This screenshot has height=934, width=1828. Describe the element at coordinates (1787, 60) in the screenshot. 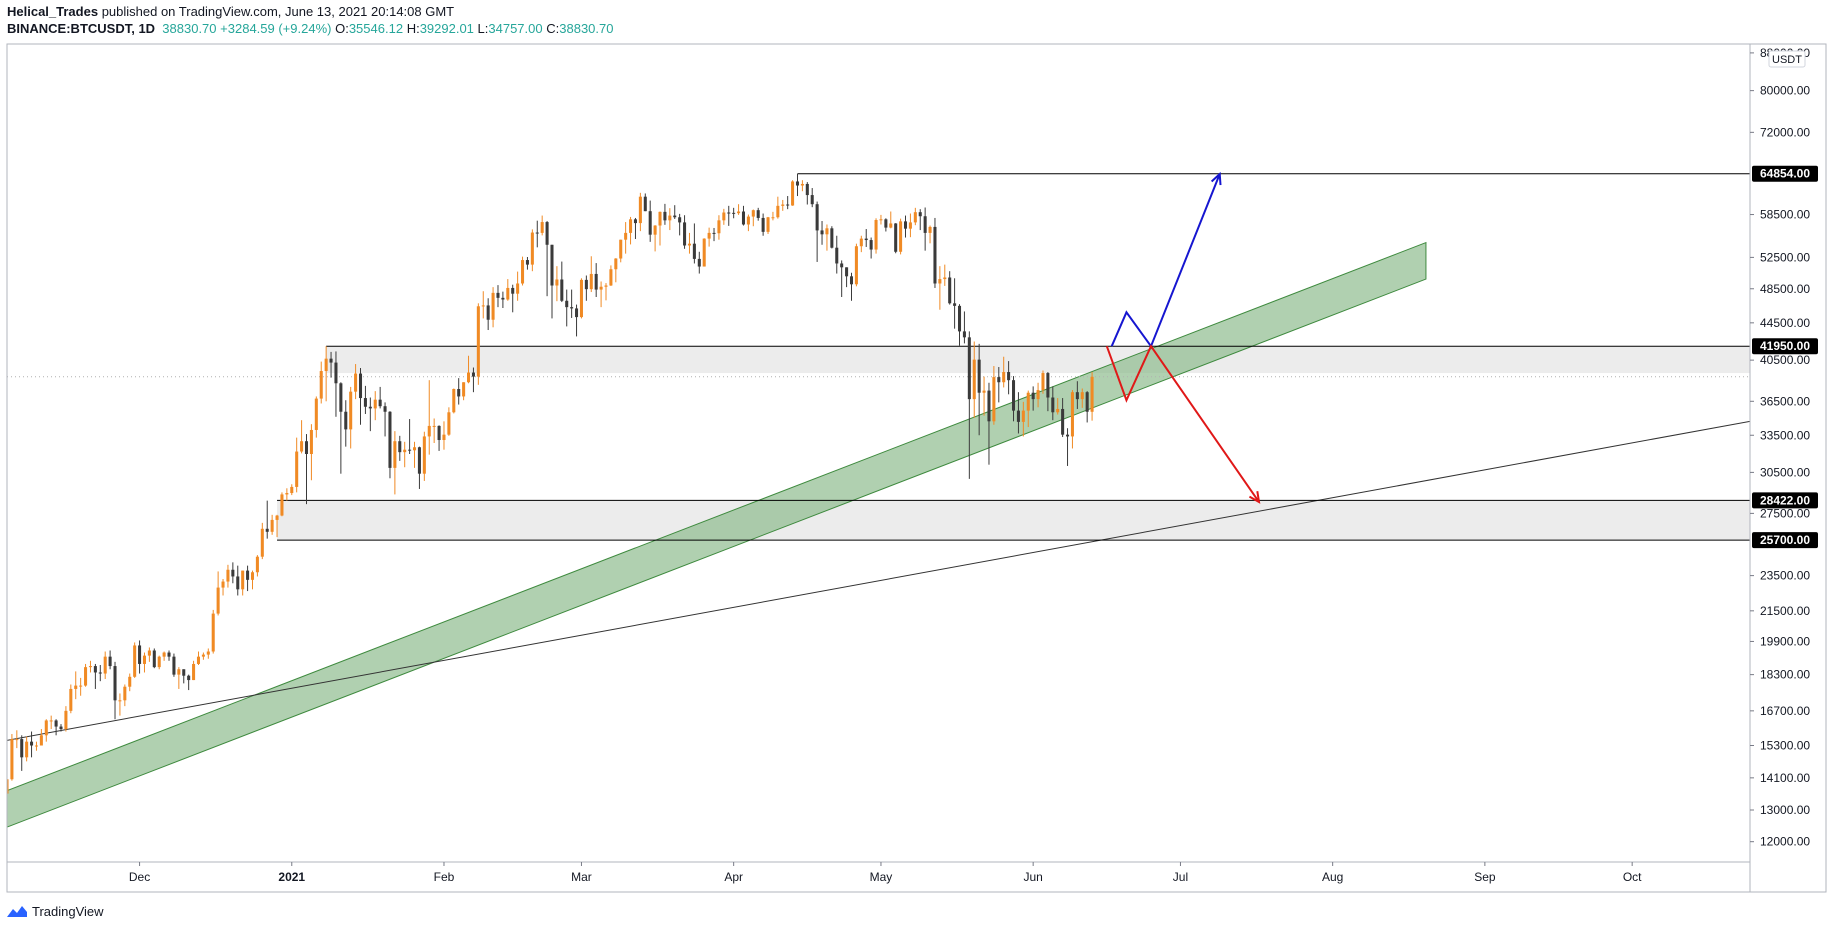

I see `currency-label: USDT` at that location.